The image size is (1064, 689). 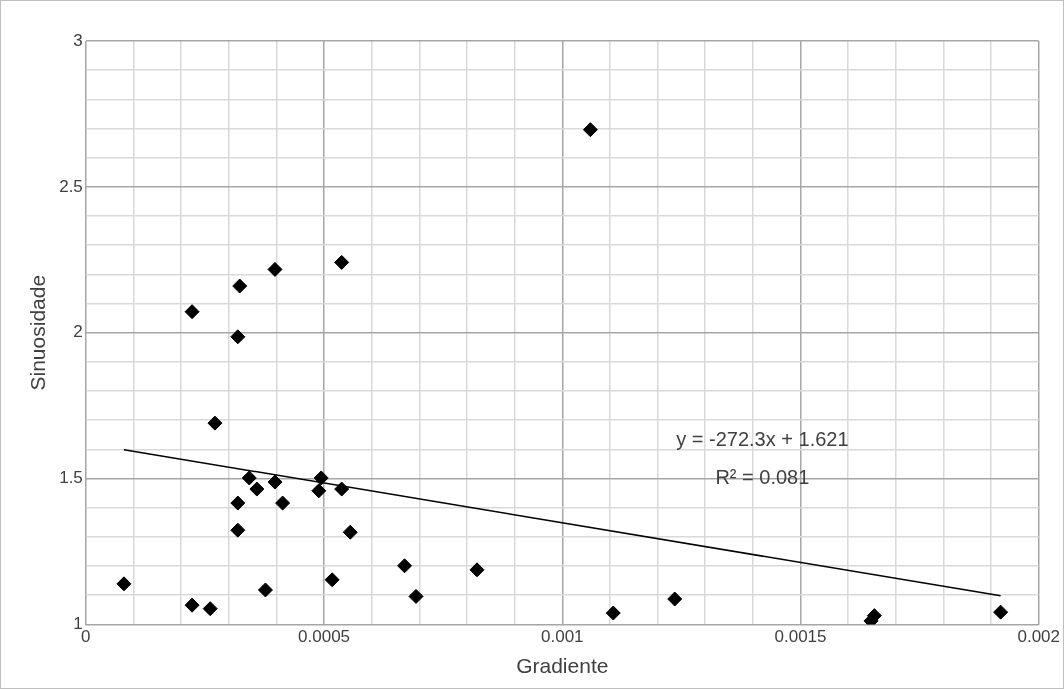 What do you see at coordinates (562, 637) in the screenshot?
I see `x-tick-label: 0.001` at bounding box center [562, 637].